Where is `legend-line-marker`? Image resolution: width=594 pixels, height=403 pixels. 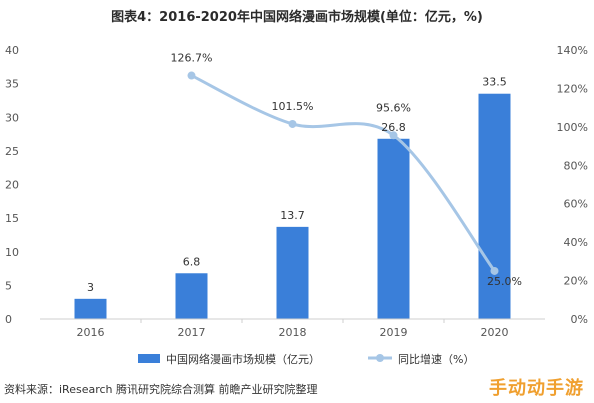 legend-line-marker is located at coordinates (380, 358).